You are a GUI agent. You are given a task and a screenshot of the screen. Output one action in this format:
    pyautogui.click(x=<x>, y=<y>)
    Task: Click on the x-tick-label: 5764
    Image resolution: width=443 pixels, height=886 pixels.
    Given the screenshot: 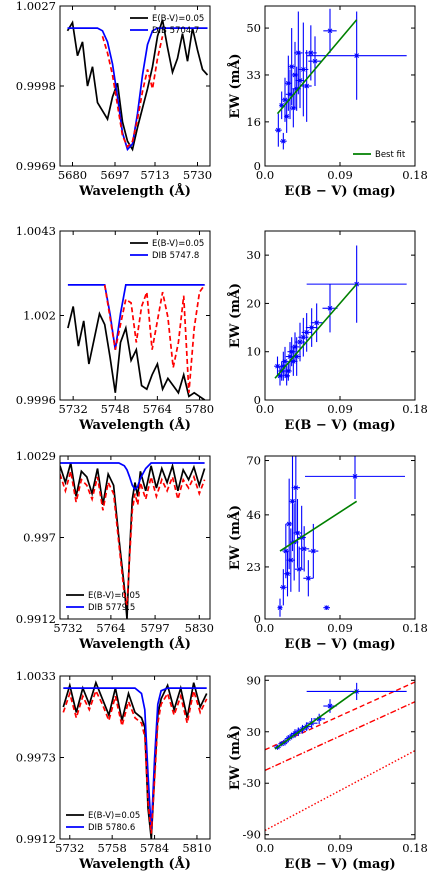 What is the action you would take?
    pyautogui.click(x=157, y=409)
    